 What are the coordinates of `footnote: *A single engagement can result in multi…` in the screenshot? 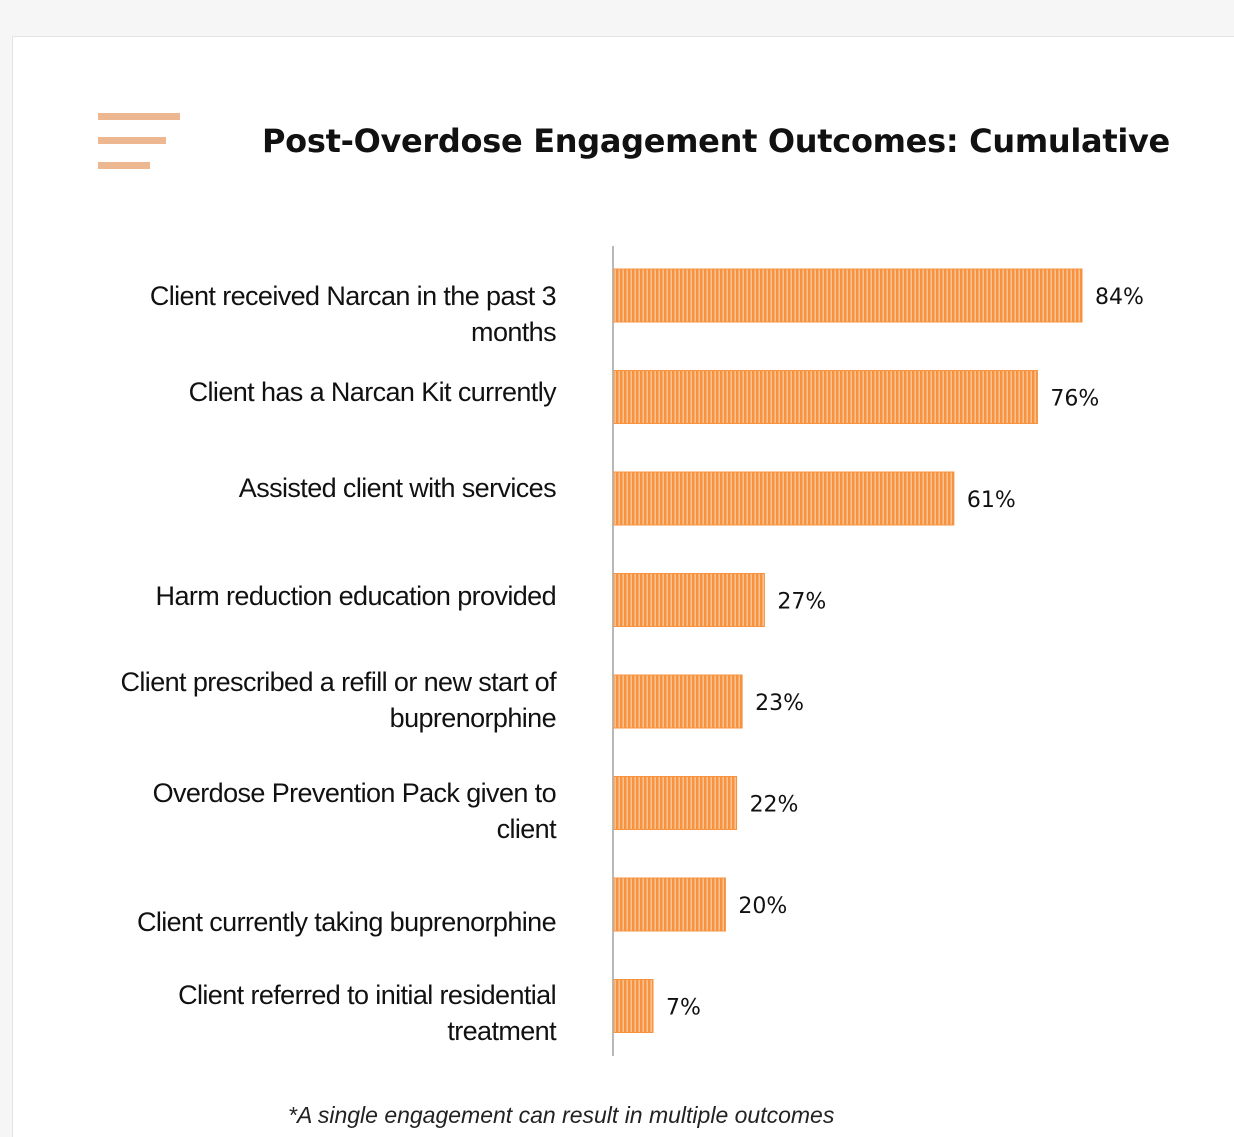 It's located at (561, 1115).